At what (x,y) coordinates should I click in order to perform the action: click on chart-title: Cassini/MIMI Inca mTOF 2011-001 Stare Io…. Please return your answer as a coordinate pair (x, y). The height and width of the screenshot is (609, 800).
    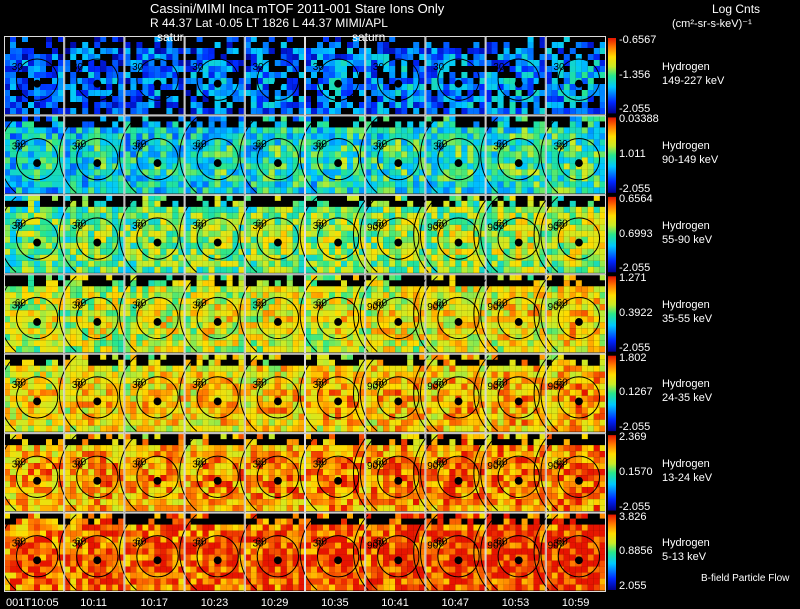
    Looking at the image, I should click on (297, 8).